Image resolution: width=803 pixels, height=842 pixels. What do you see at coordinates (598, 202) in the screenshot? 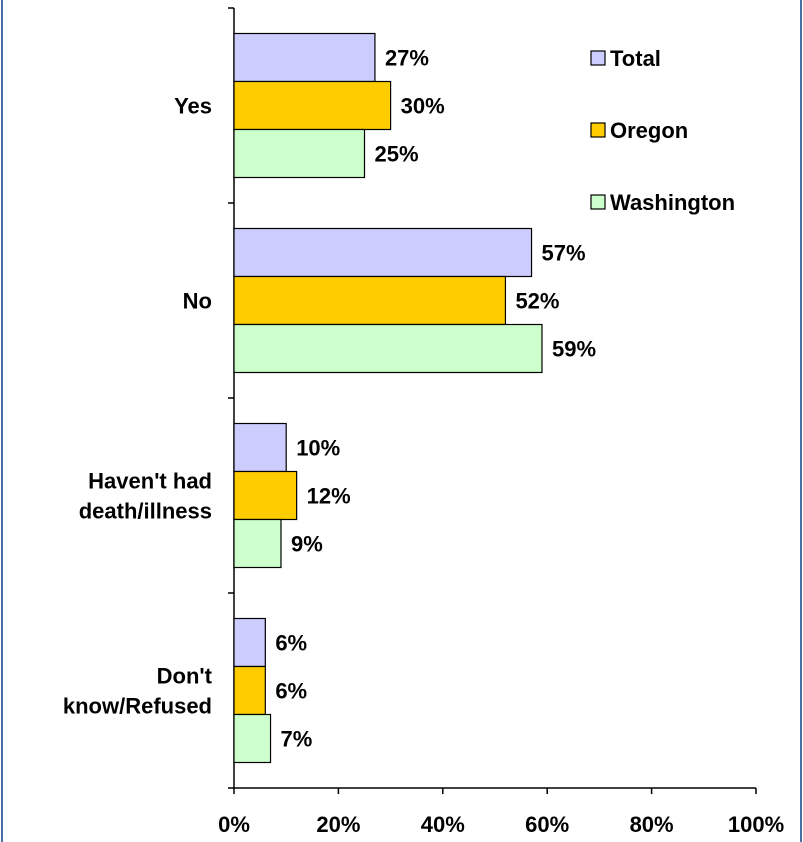
I see `legend-swatch-washington` at bounding box center [598, 202].